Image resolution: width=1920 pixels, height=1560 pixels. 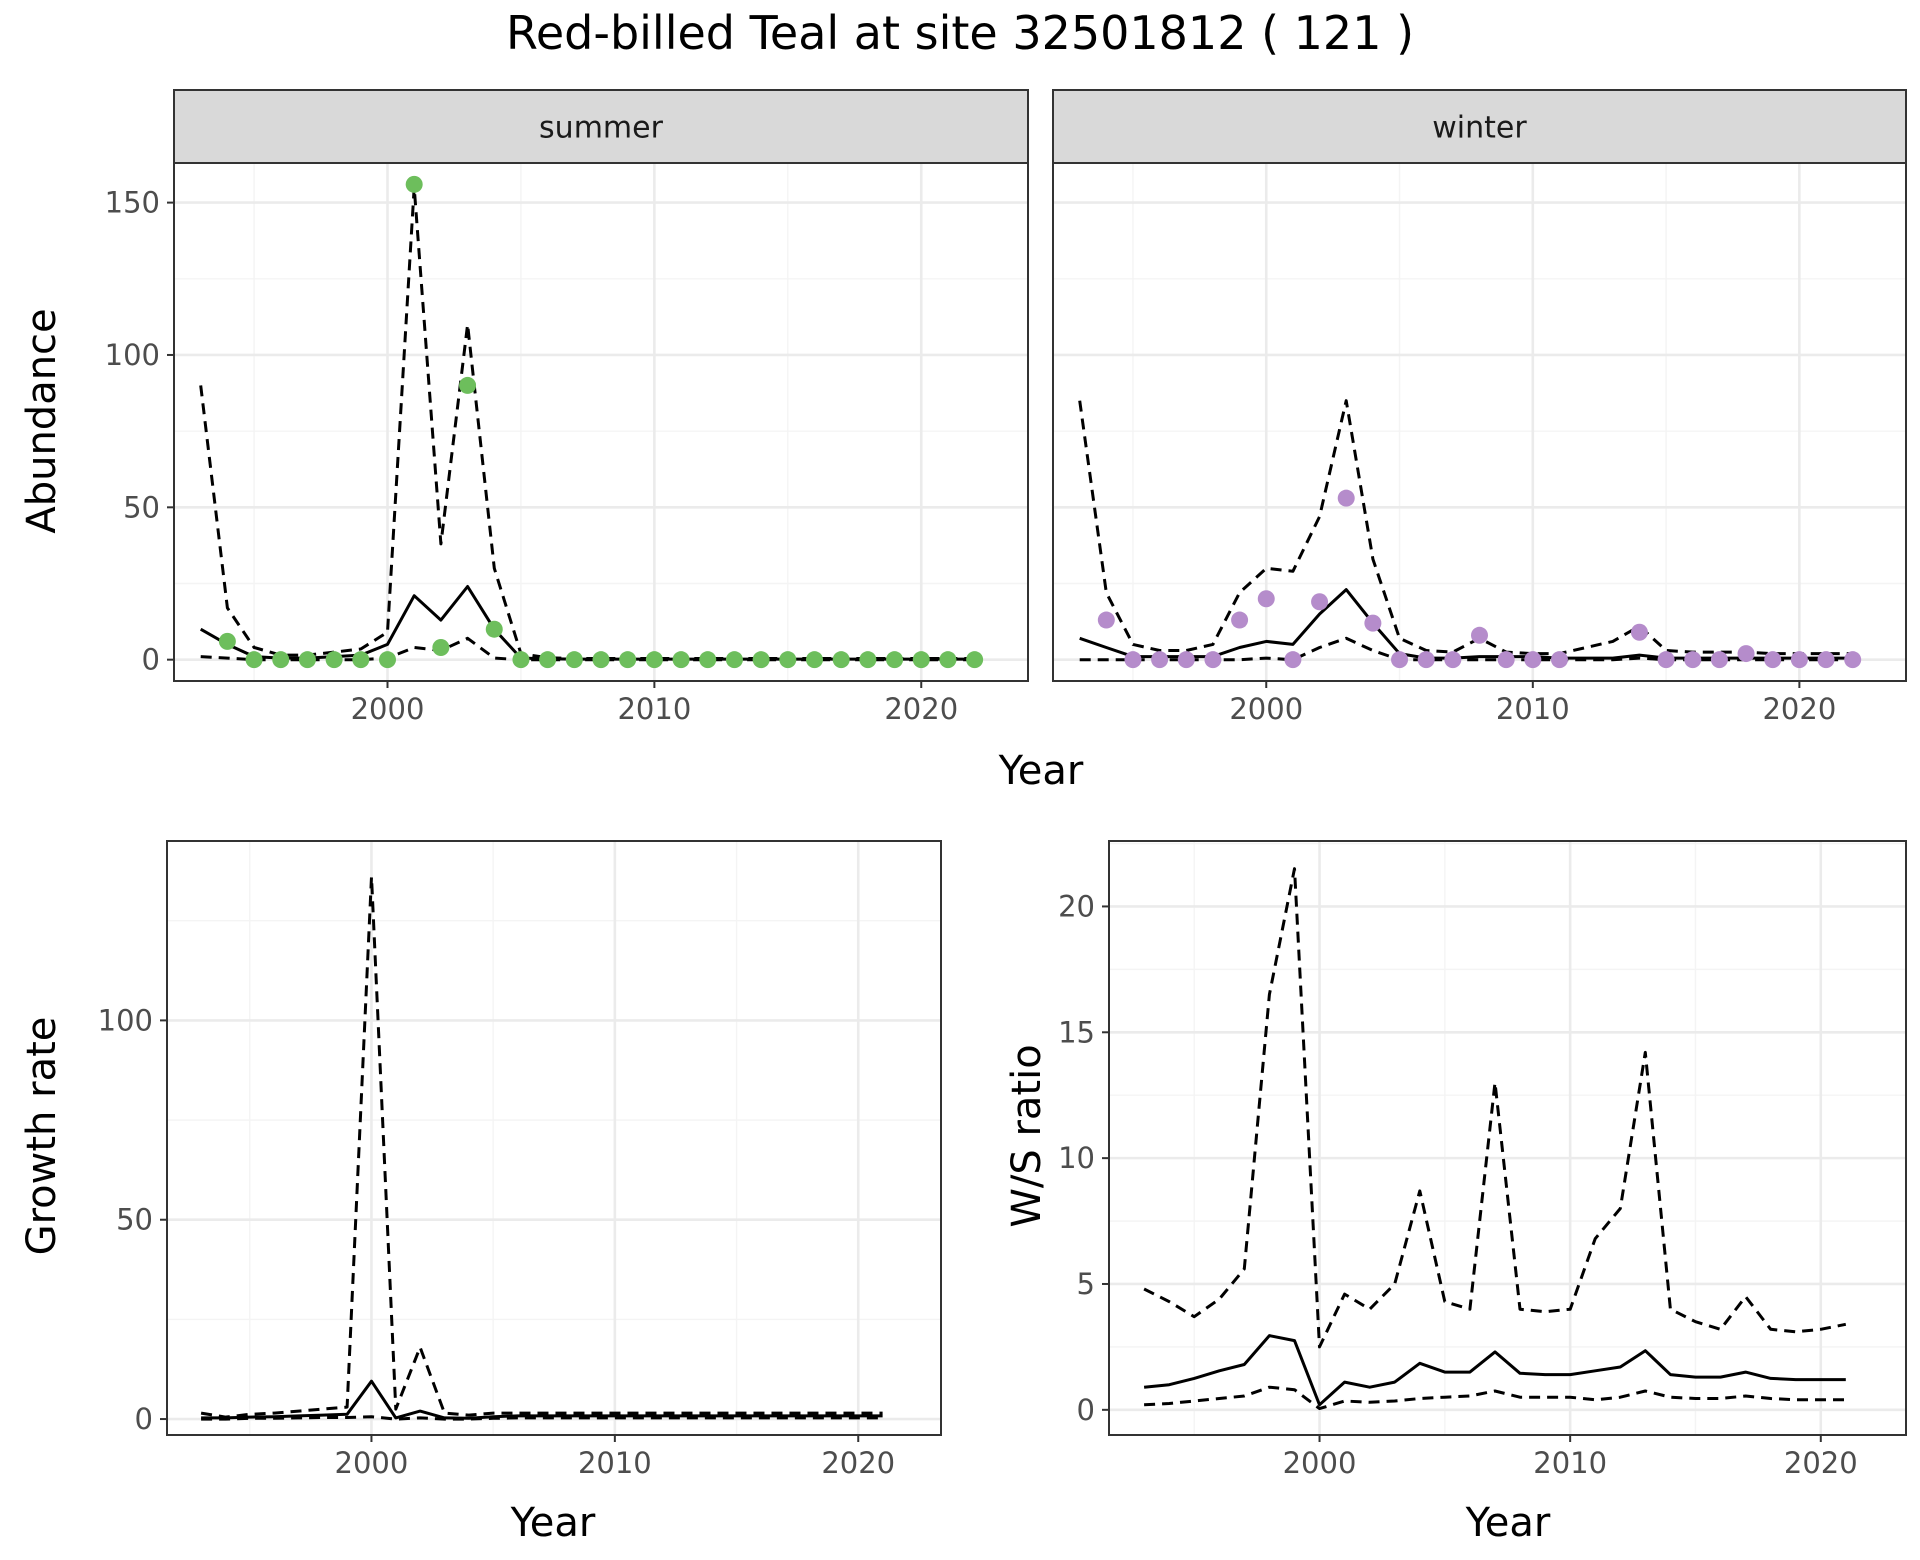 What do you see at coordinates (1076, 906) in the screenshot?
I see `y-tick-label: 20` at bounding box center [1076, 906].